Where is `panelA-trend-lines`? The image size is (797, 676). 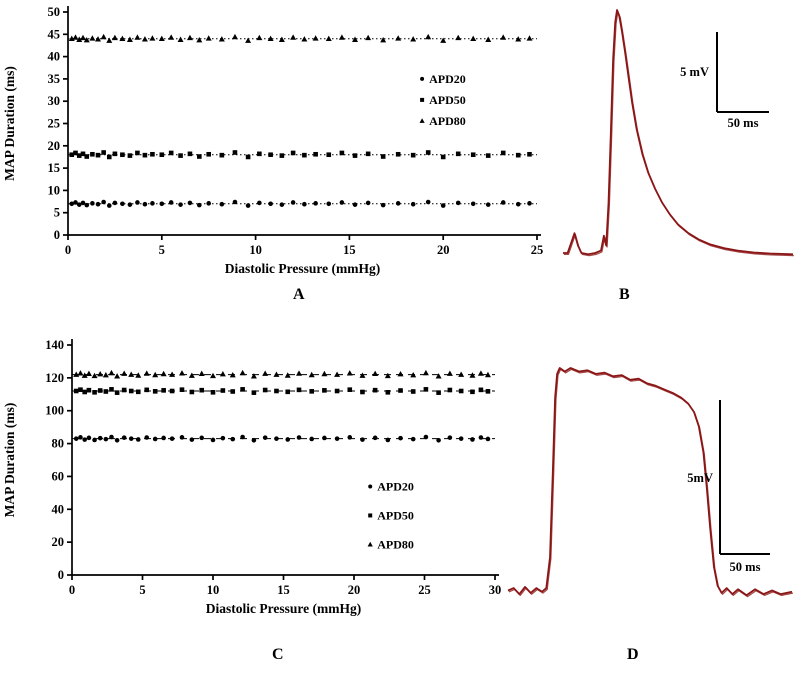
panelA-trend-lines is located at coordinates (302, 121).